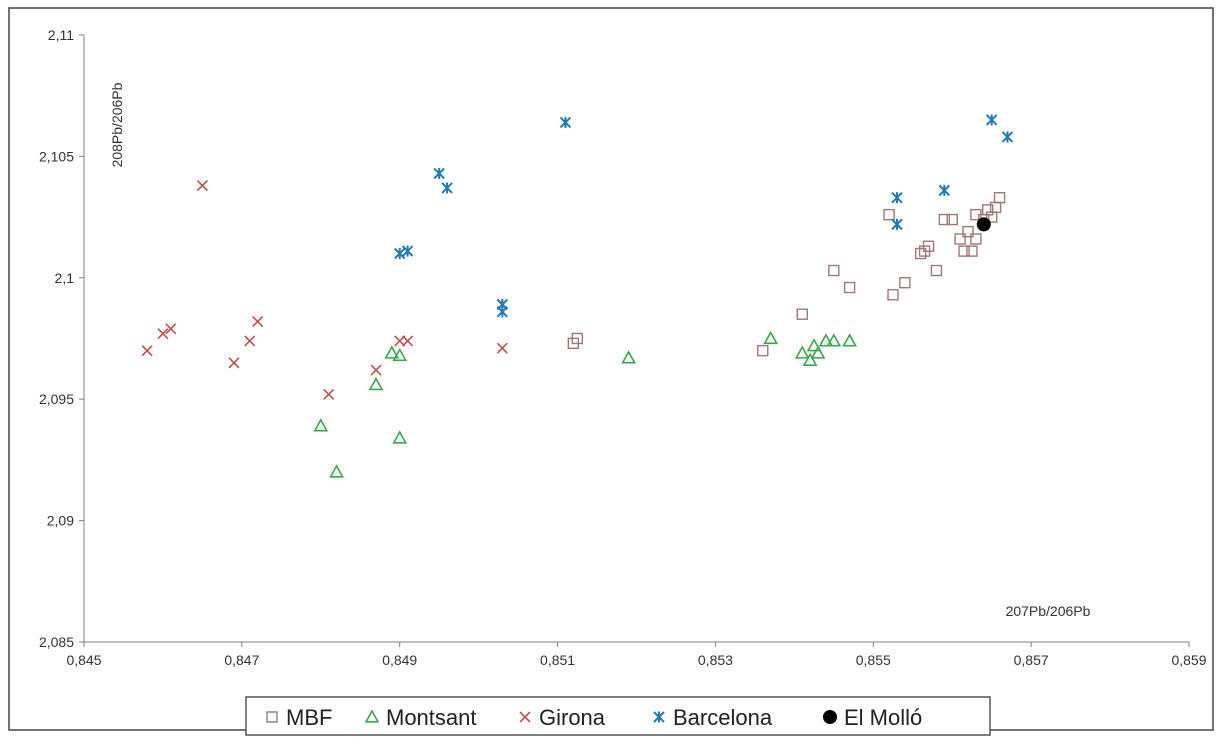 This screenshot has height=737, width=1222. Describe the element at coordinates (1031, 660) in the screenshot. I see `x-tick-label: 0,857` at that location.